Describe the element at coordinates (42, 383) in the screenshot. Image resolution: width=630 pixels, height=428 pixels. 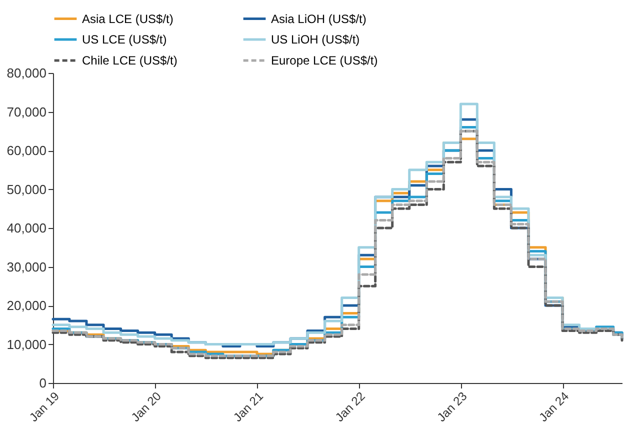
I see `y-tick-label: 0` at that location.